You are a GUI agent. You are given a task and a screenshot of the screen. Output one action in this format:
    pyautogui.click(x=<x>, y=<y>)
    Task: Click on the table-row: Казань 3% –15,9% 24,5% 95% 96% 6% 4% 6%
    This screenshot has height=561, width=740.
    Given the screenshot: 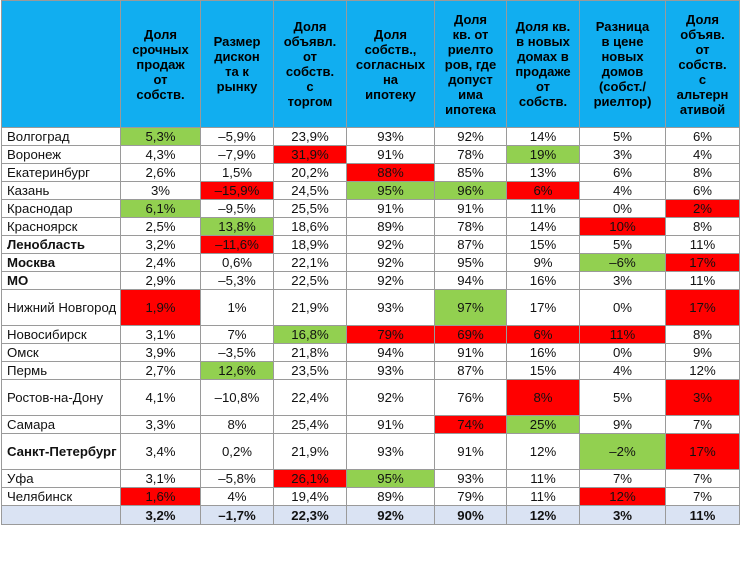 What is the action you would take?
    pyautogui.click(x=370, y=190)
    